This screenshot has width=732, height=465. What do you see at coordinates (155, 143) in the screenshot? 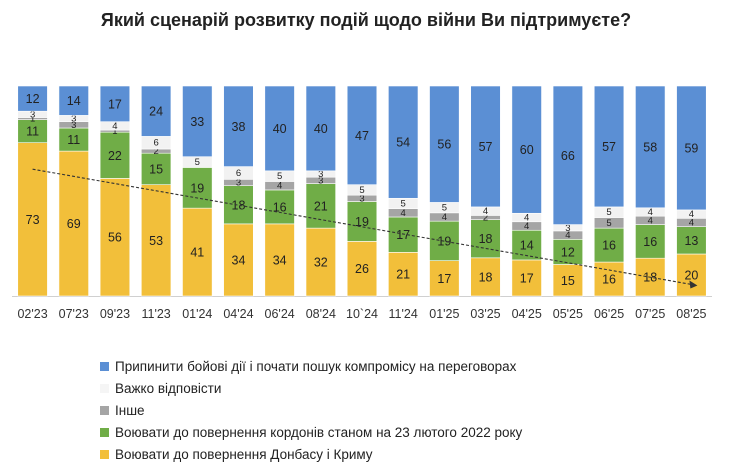
I see `data-label: 6` at bounding box center [155, 143].